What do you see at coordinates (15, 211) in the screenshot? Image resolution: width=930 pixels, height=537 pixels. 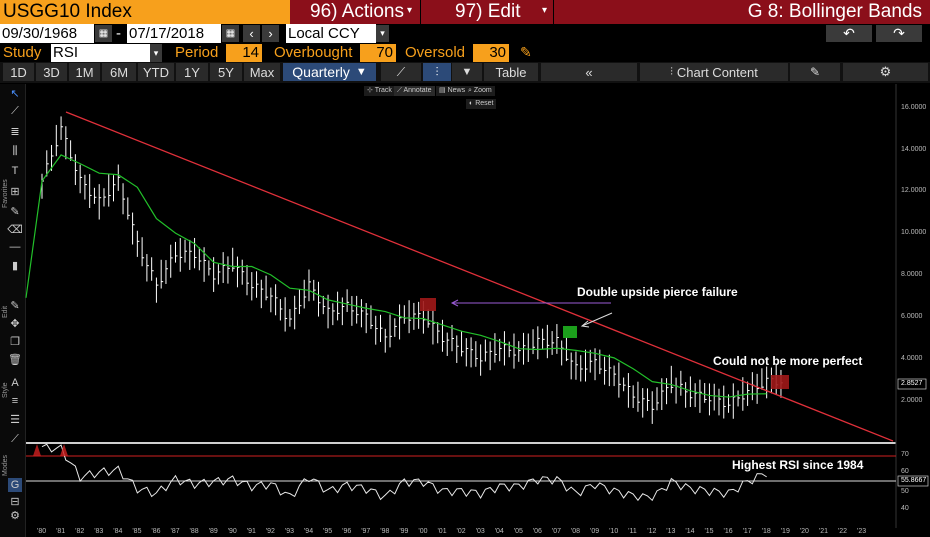 I see `brush-icon: ✎` at bounding box center [15, 211].